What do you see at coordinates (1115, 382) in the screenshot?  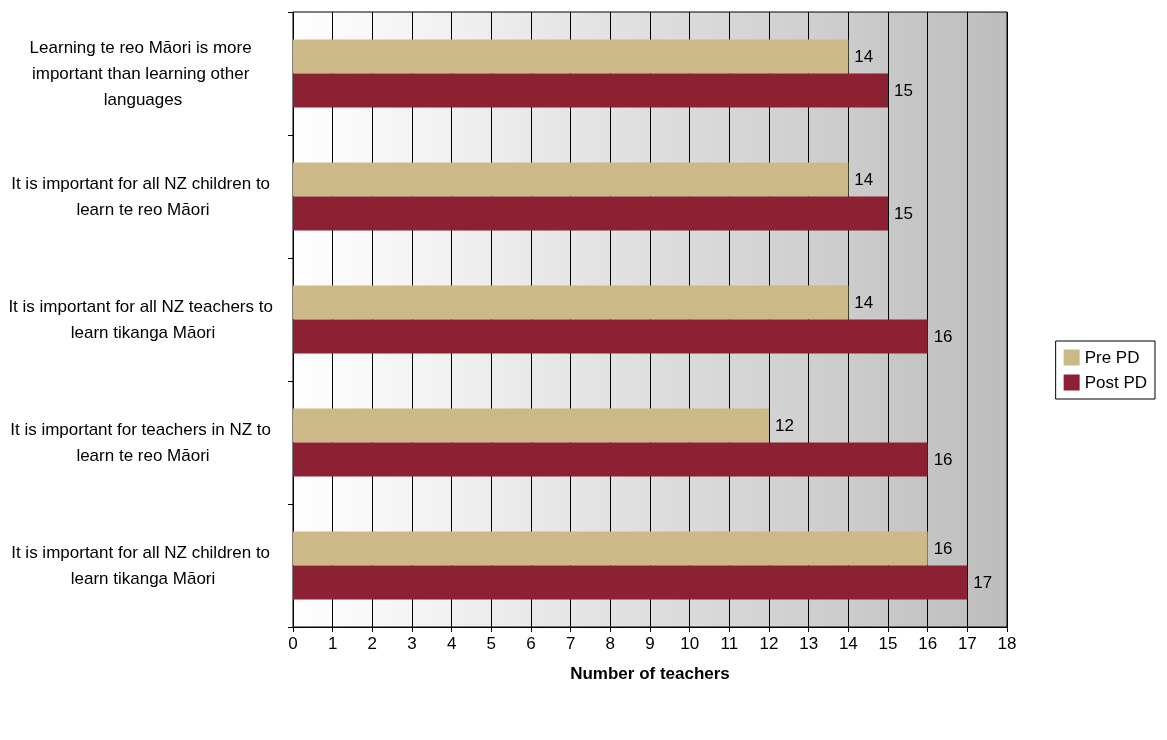 I see `legend-label: Post PD` at bounding box center [1115, 382].